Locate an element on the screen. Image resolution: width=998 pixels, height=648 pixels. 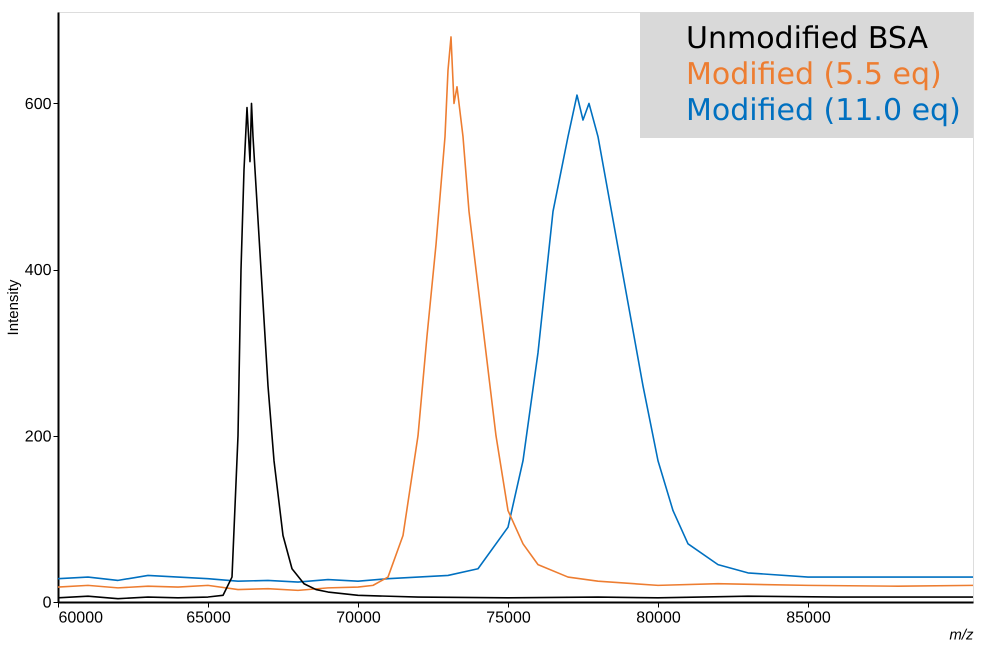
text: Modified (5.5 eq) is located at coordinates (814, 74).